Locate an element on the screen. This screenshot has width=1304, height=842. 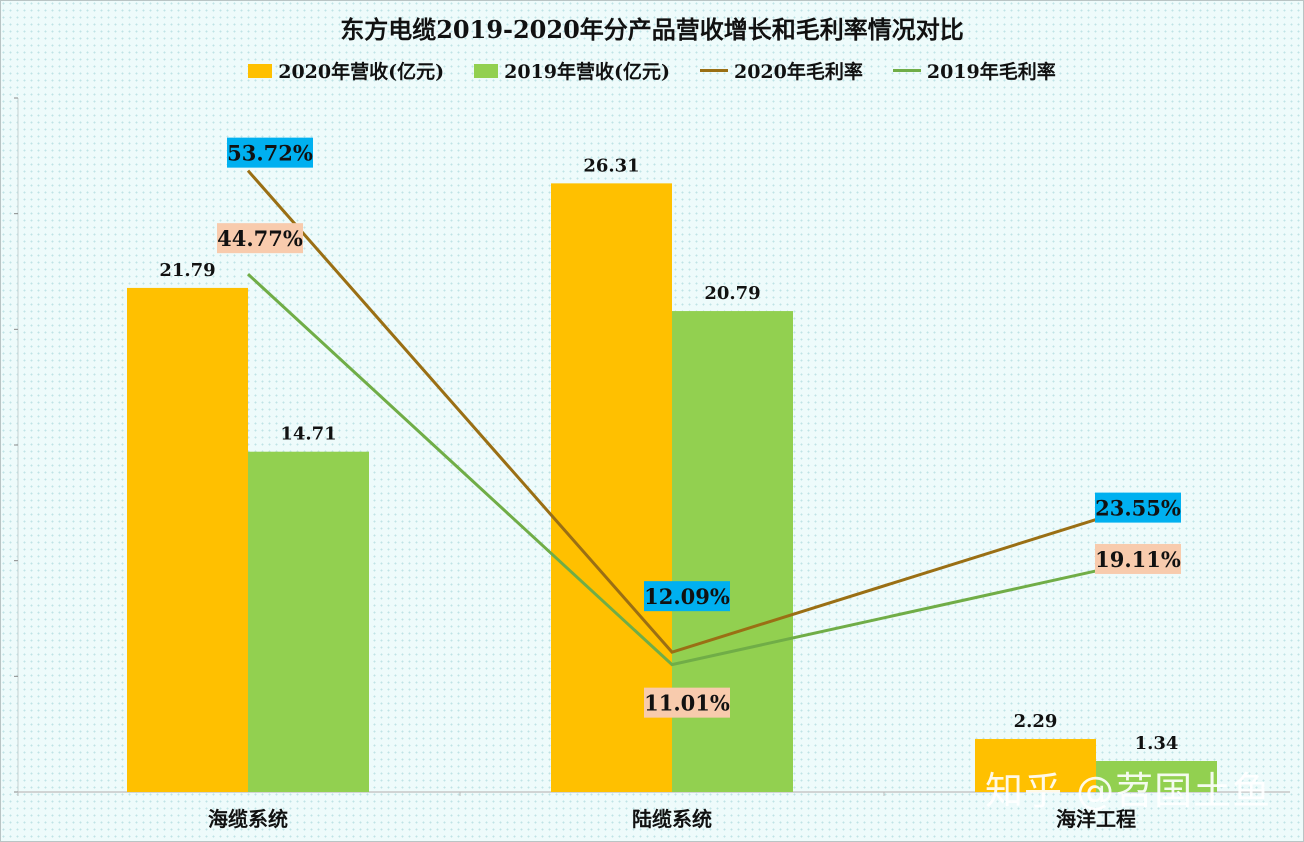
x-tick-label: 海缆系统 is located at coordinates (248, 819).